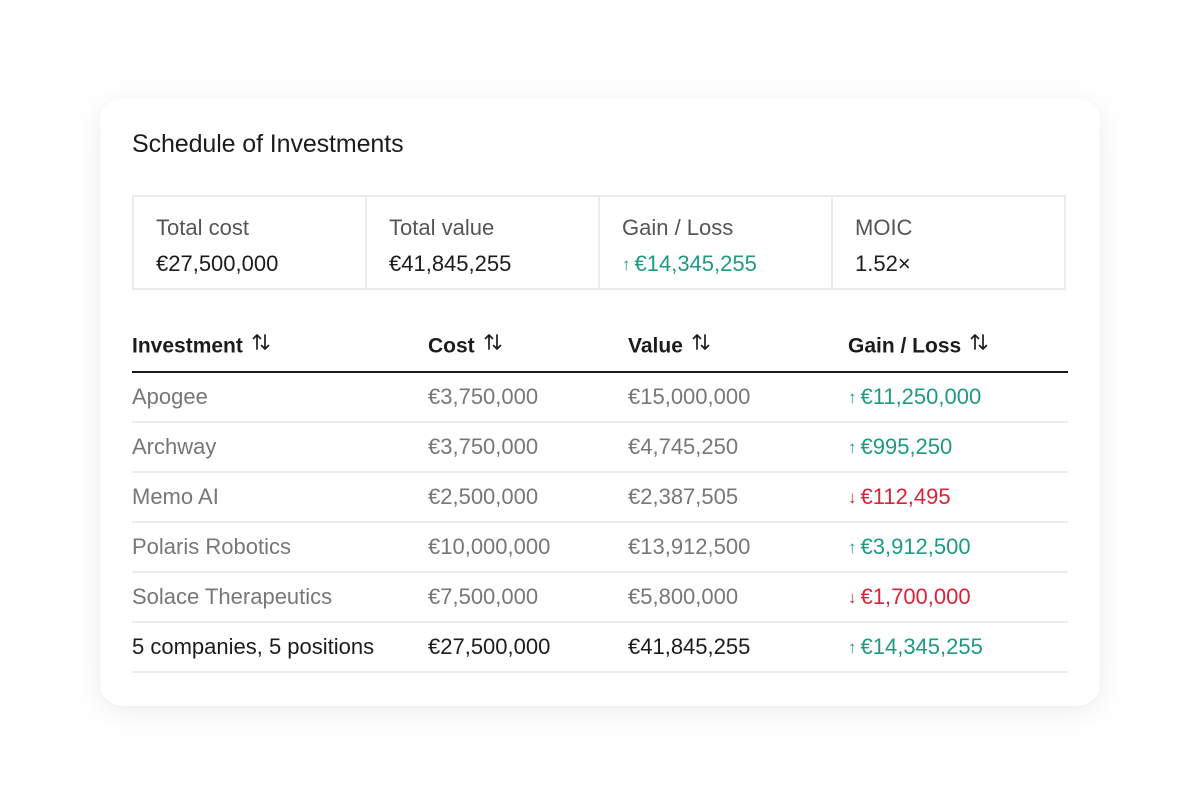  What do you see at coordinates (250, 242) in the screenshot?
I see `stat-total-cost: Total cost €27,500,000` at bounding box center [250, 242].